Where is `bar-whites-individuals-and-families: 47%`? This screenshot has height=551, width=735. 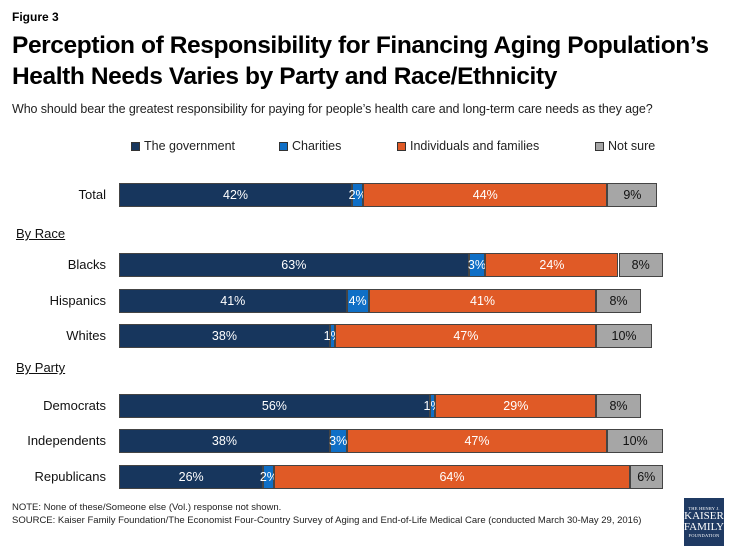 bar-whites-individuals-and-families: 47% is located at coordinates (466, 336).